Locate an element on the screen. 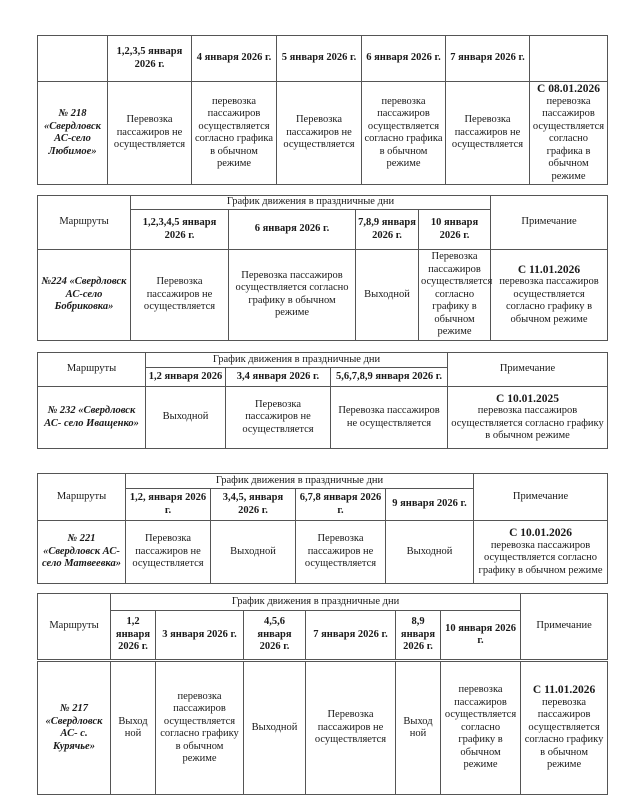  route-name: № 218 «Свердловск АС-село Любимое» is located at coordinates (72, 133).